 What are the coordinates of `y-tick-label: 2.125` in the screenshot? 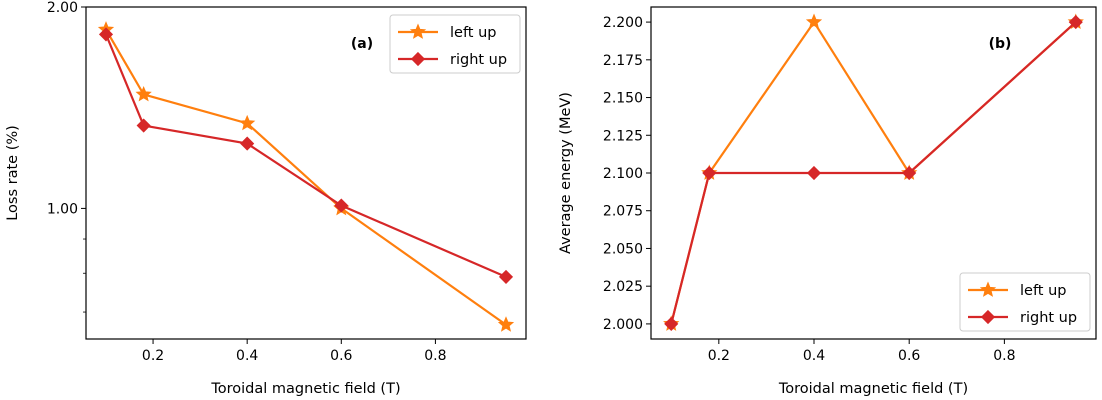 It's located at (623, 136).